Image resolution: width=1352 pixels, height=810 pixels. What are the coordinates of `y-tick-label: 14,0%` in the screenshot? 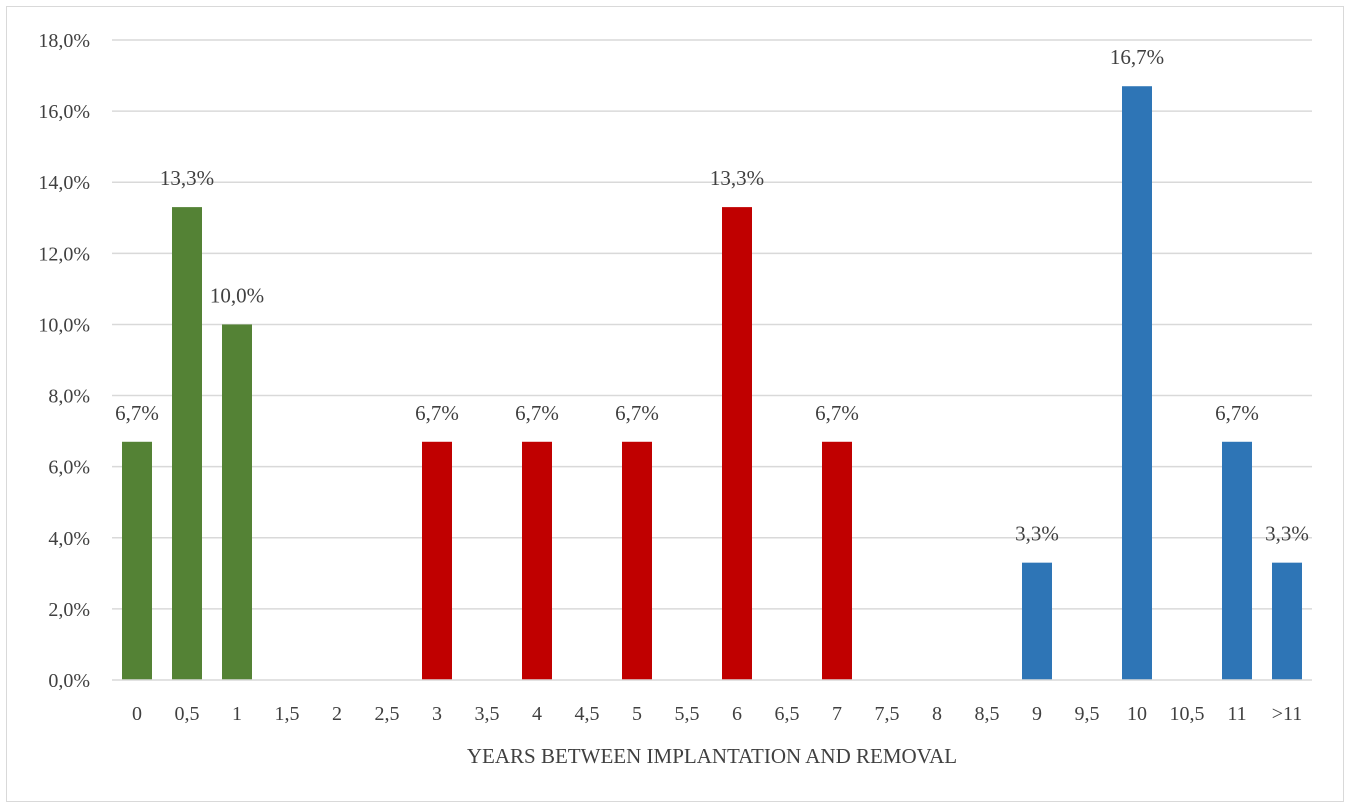 It's located at (64, 183).